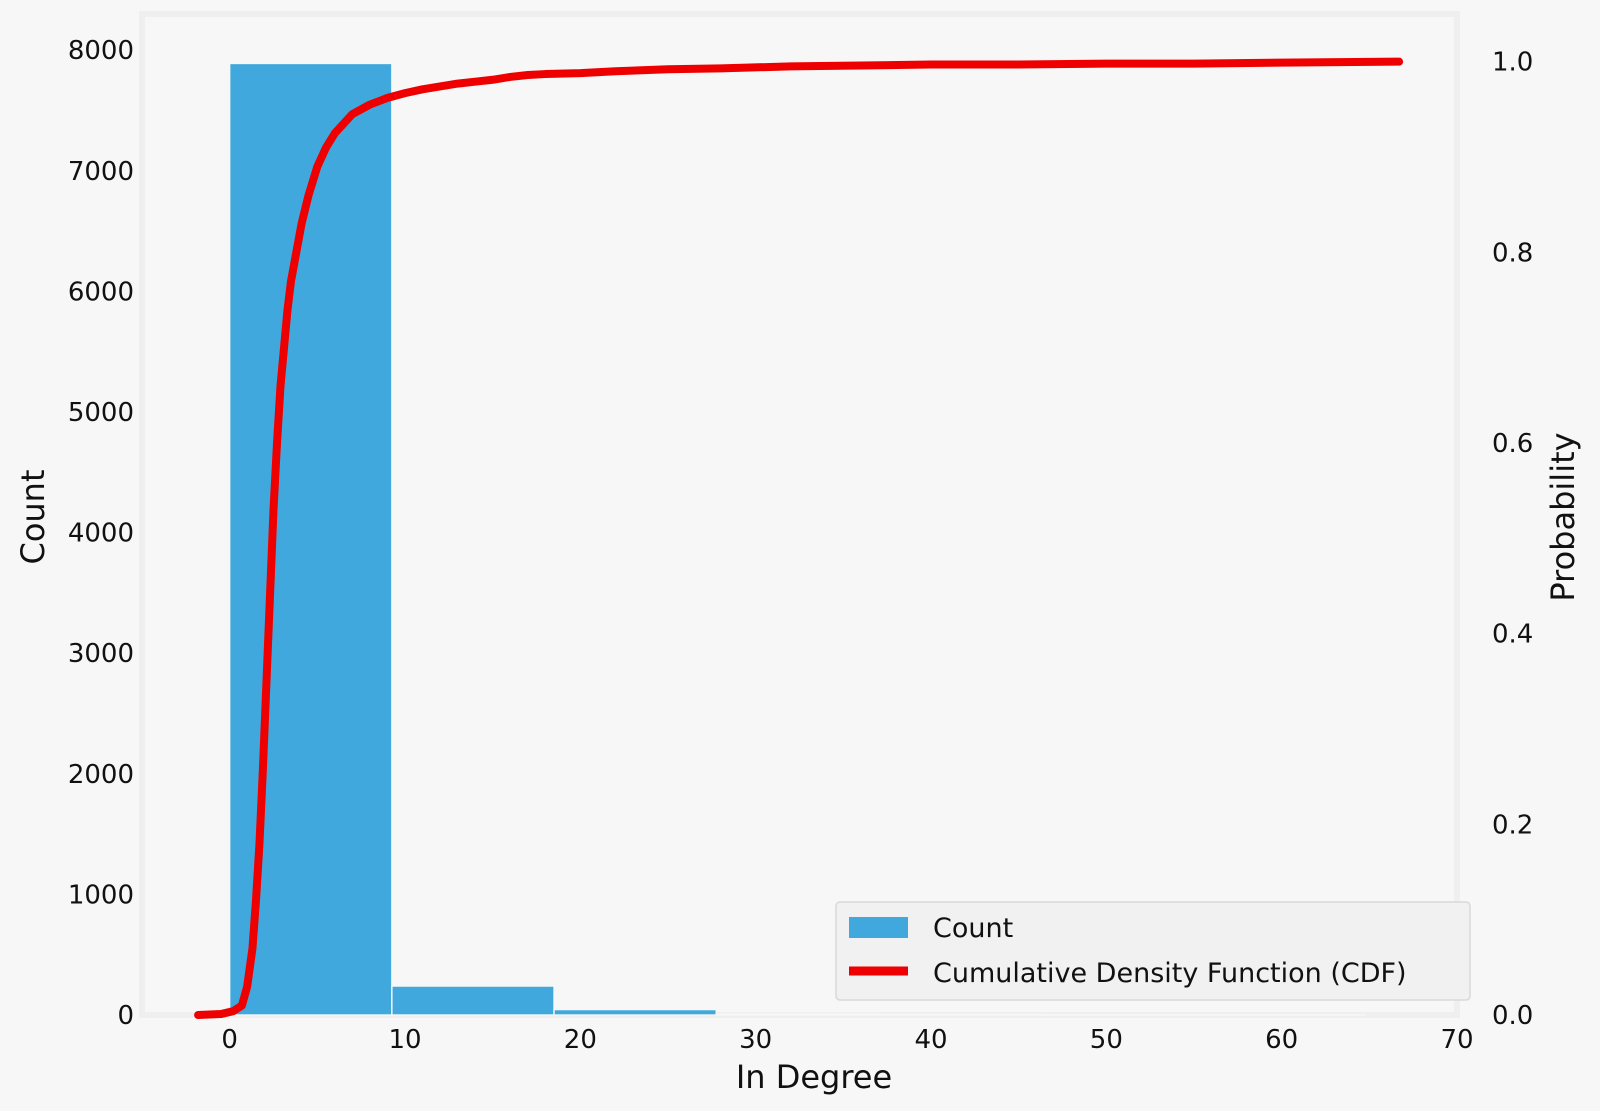 This screenshot has width=1600, height=1111. I want to click on legend: Count Cumulative Density Function (CDF), so click(1153, 951).